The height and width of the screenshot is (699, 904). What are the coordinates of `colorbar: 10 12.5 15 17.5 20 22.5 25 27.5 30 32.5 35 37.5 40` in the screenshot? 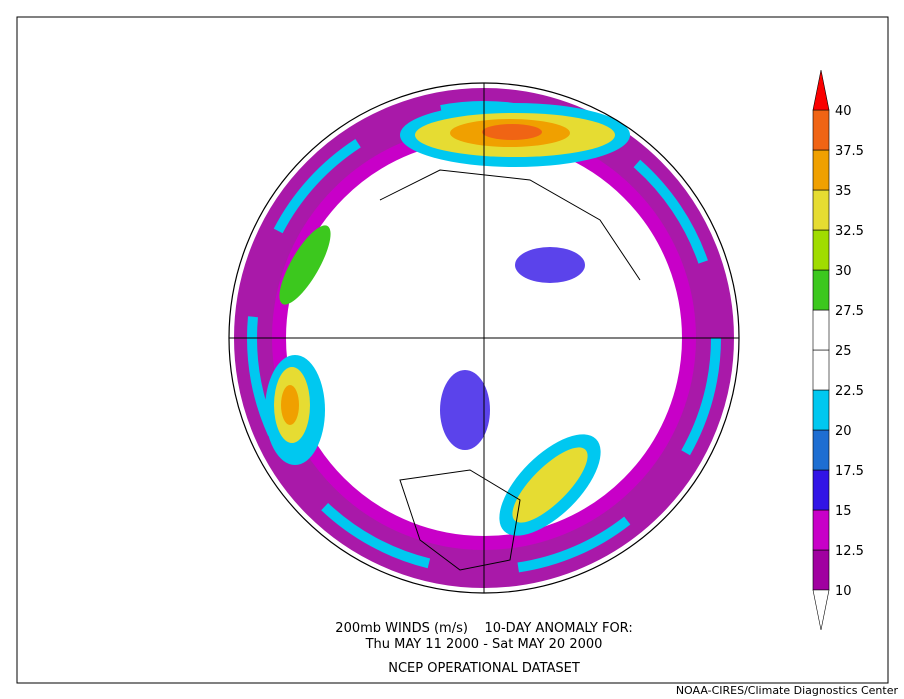 It's located at (838, 350).